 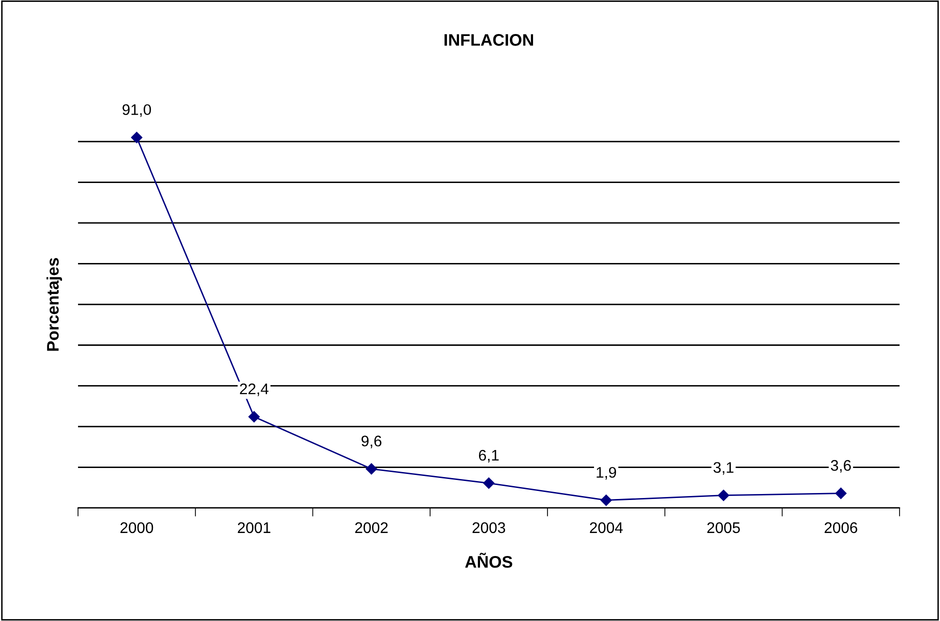 I want to click on x-tick-label: 2002, so click(x=371, y=528).